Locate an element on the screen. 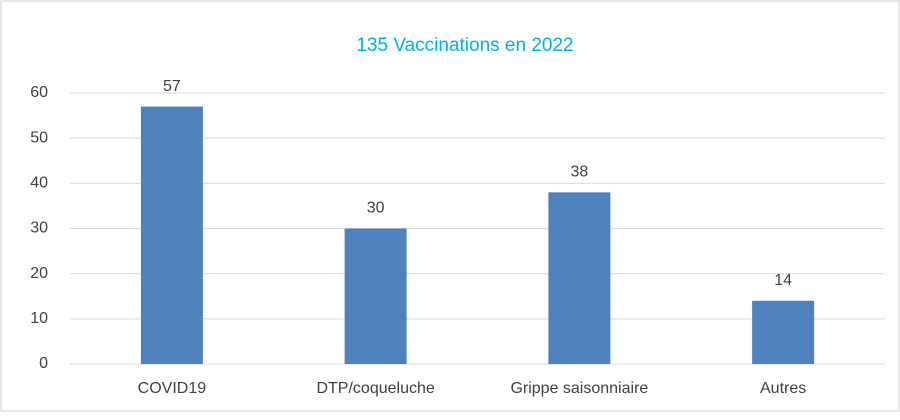 This screenshot has width=900, height=420. y-tick-label: 50 is located at coordinates (39, 137).